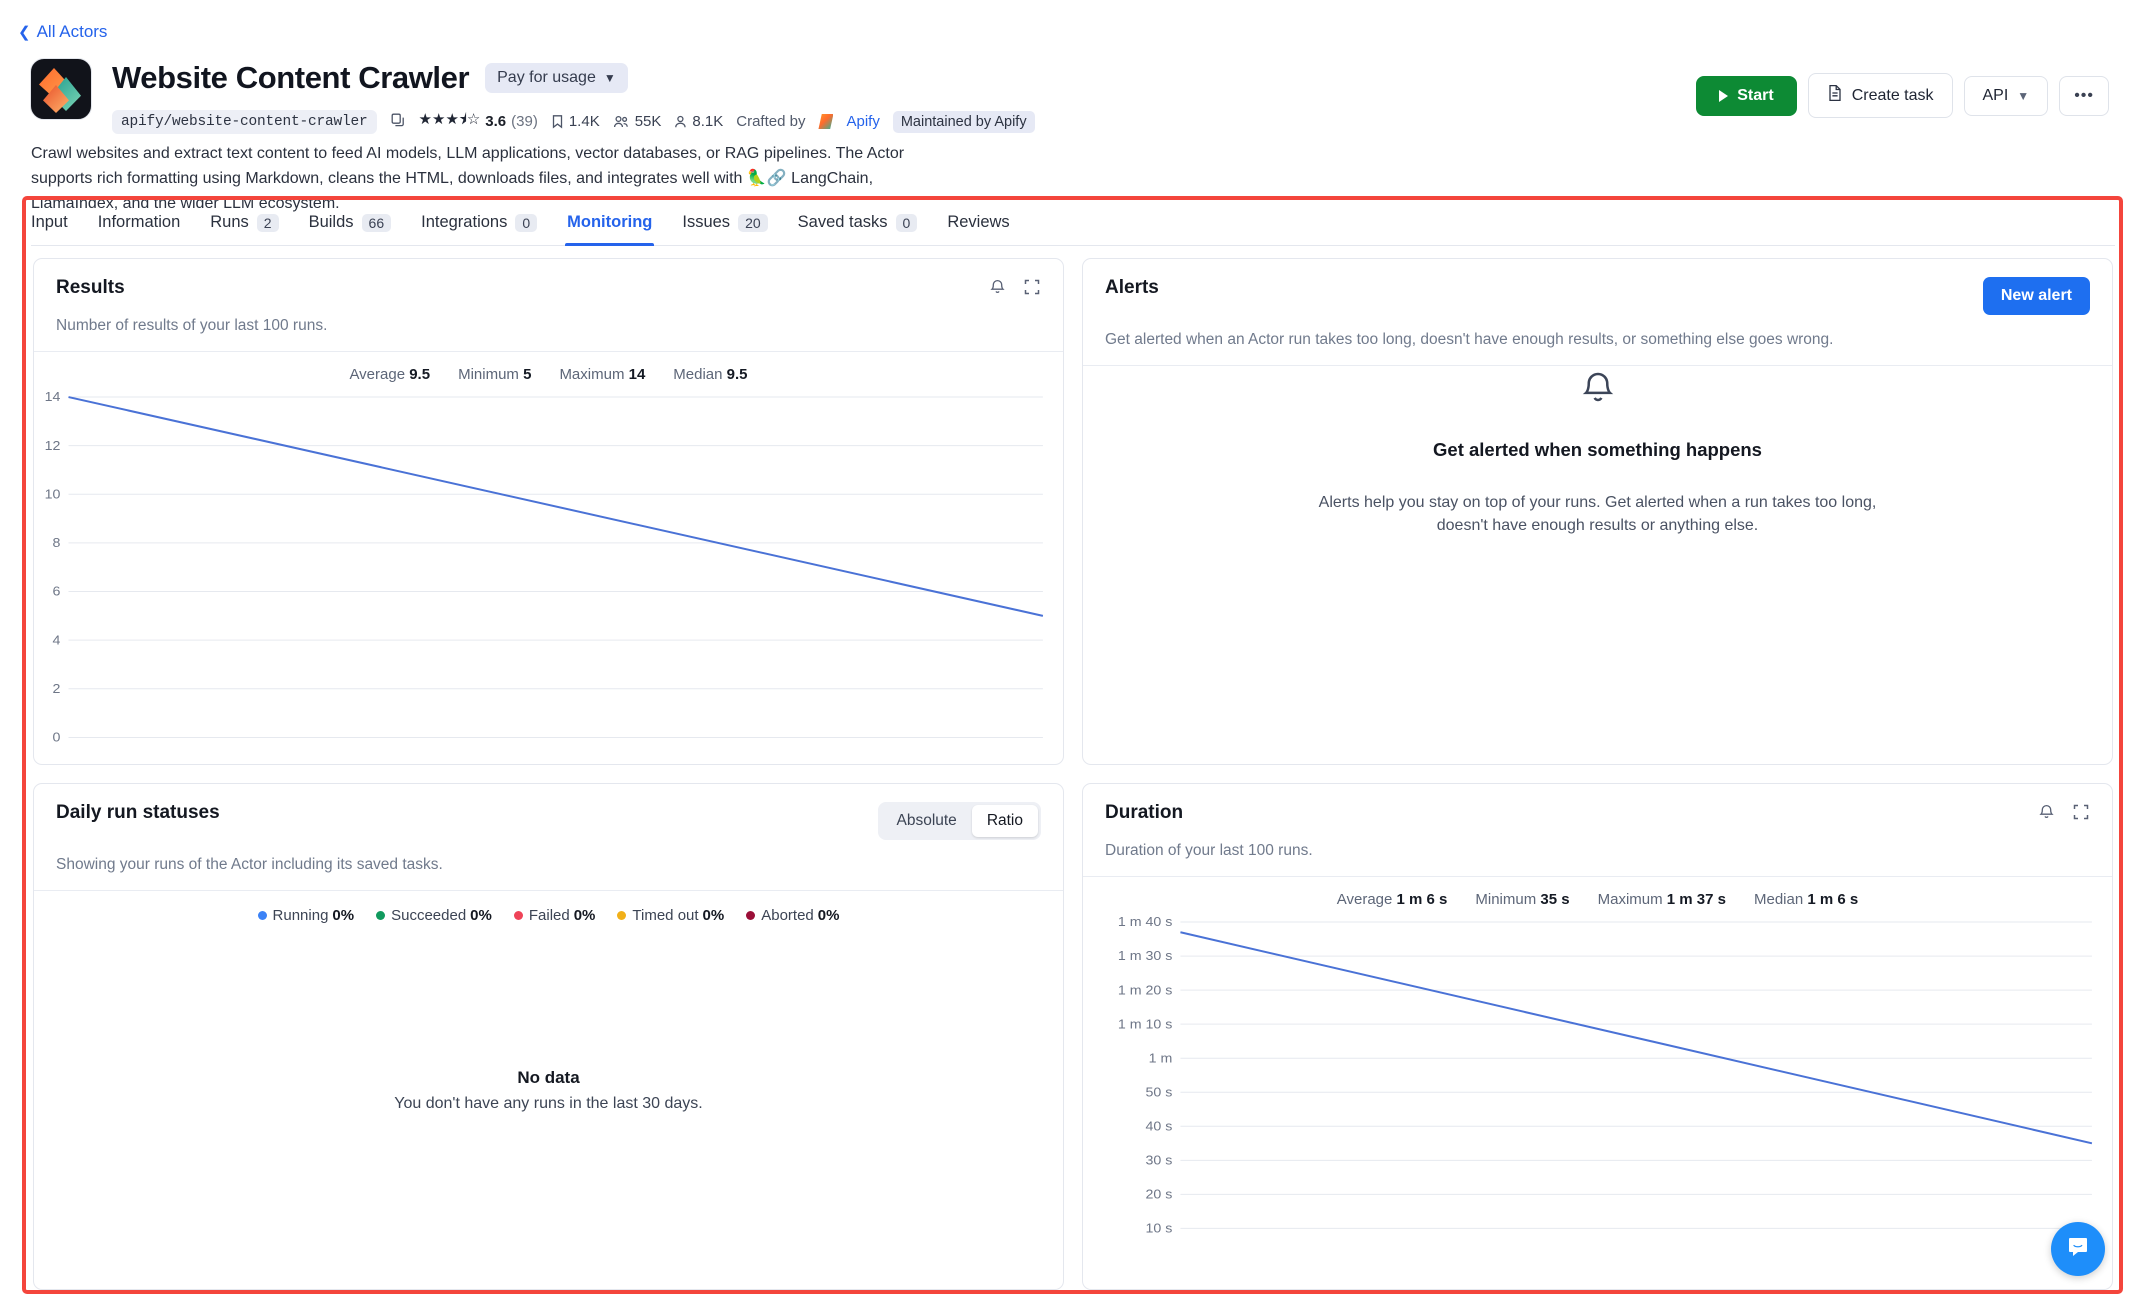 Image resolution: width=2131 pixels, height=1298 pixels. I want to click on more-options-button: •••, so click(2084, 95).